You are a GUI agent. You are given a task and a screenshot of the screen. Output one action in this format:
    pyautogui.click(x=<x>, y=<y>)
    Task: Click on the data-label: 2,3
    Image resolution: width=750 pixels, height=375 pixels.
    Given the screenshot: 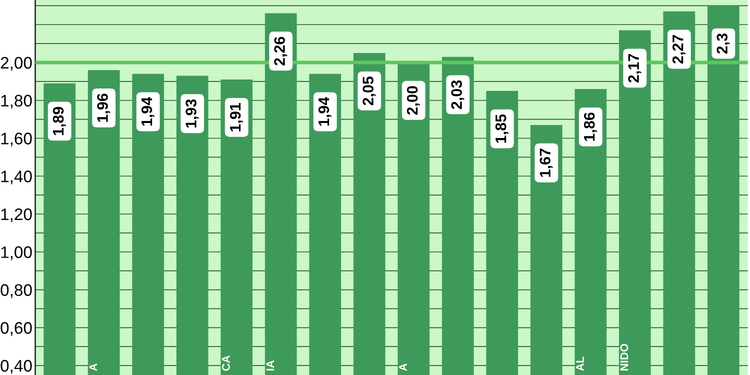 What is the action you would take?
    pyautogui.click(x=723, y=43)
    